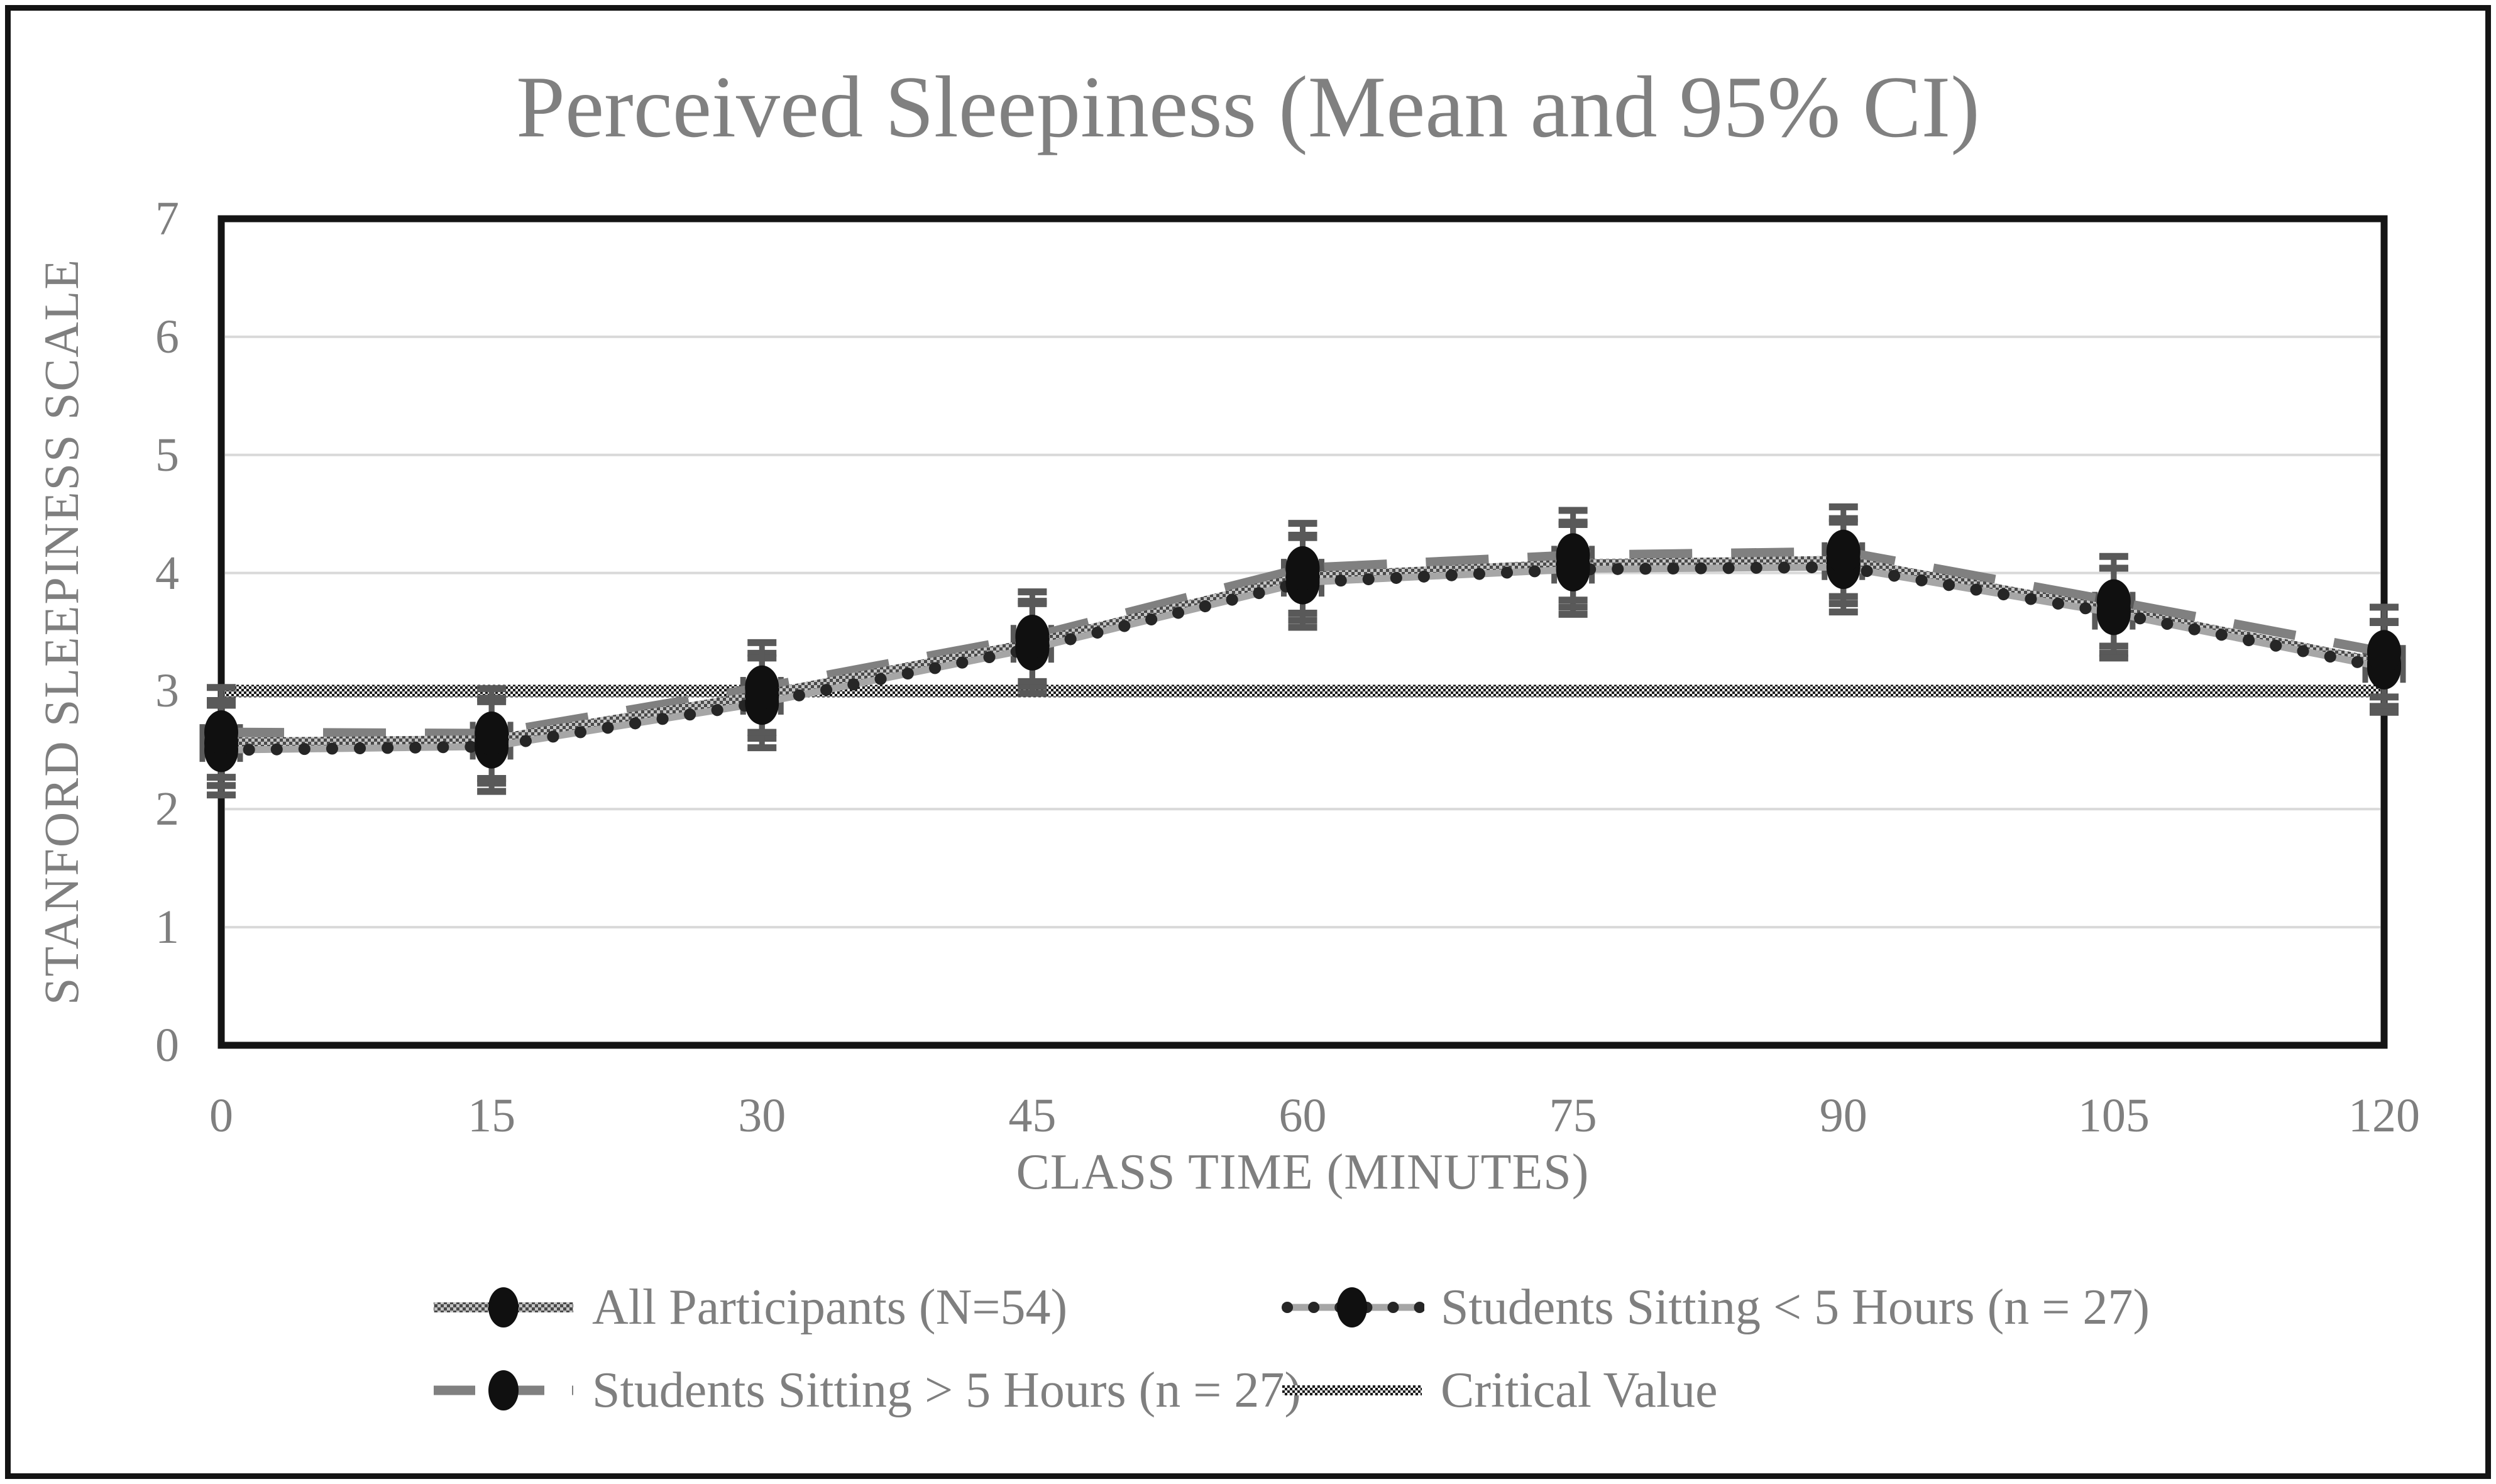 This screenshot has height=1484, width=2496. Describe the element at coordinates (167, 573) in the screenshot. I see `y-tick-label: 4` at that location.